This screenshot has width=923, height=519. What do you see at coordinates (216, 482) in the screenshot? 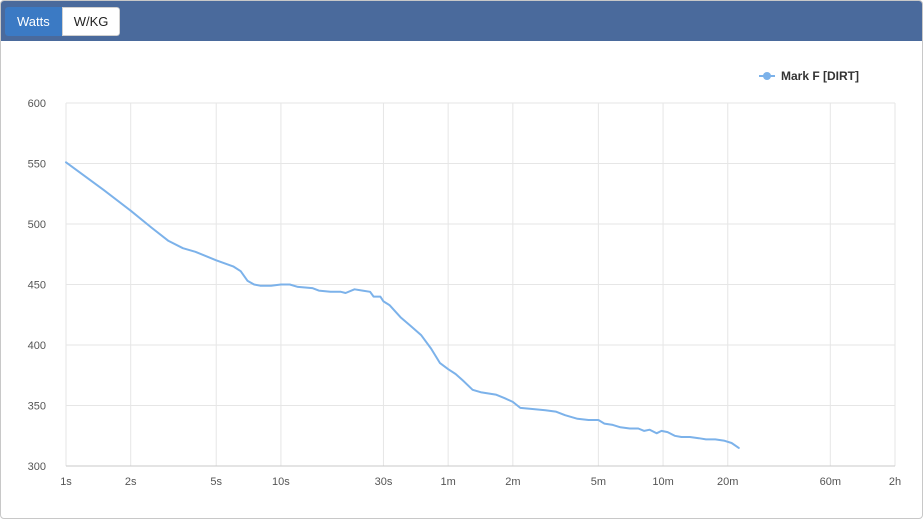
I see `x-tick-label: 5s` at bounding box center [216, 482].